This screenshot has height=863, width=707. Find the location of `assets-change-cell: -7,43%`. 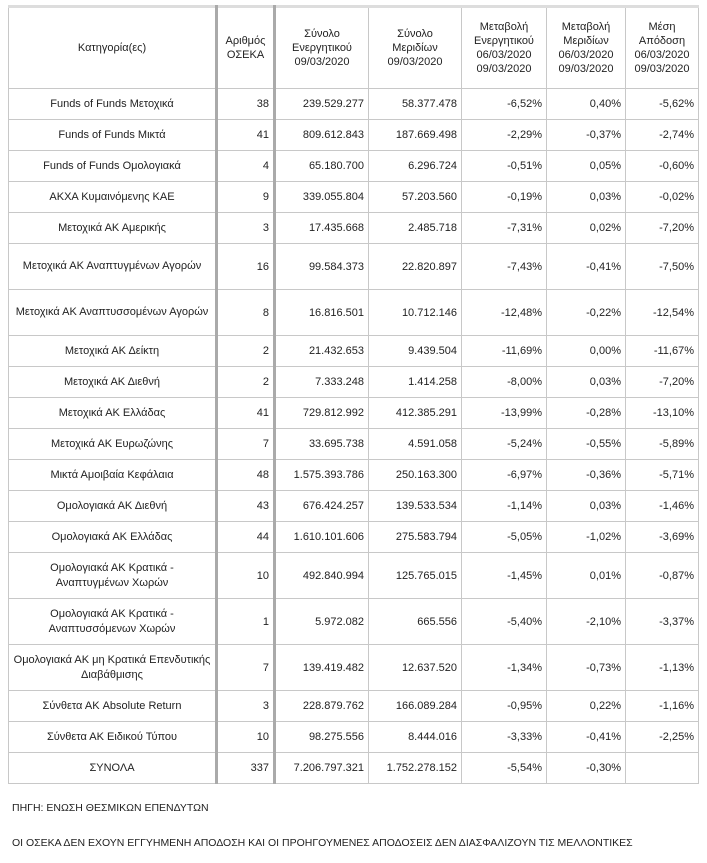

assets-change-cell: -7,43% is located at coordinates (504, 266).